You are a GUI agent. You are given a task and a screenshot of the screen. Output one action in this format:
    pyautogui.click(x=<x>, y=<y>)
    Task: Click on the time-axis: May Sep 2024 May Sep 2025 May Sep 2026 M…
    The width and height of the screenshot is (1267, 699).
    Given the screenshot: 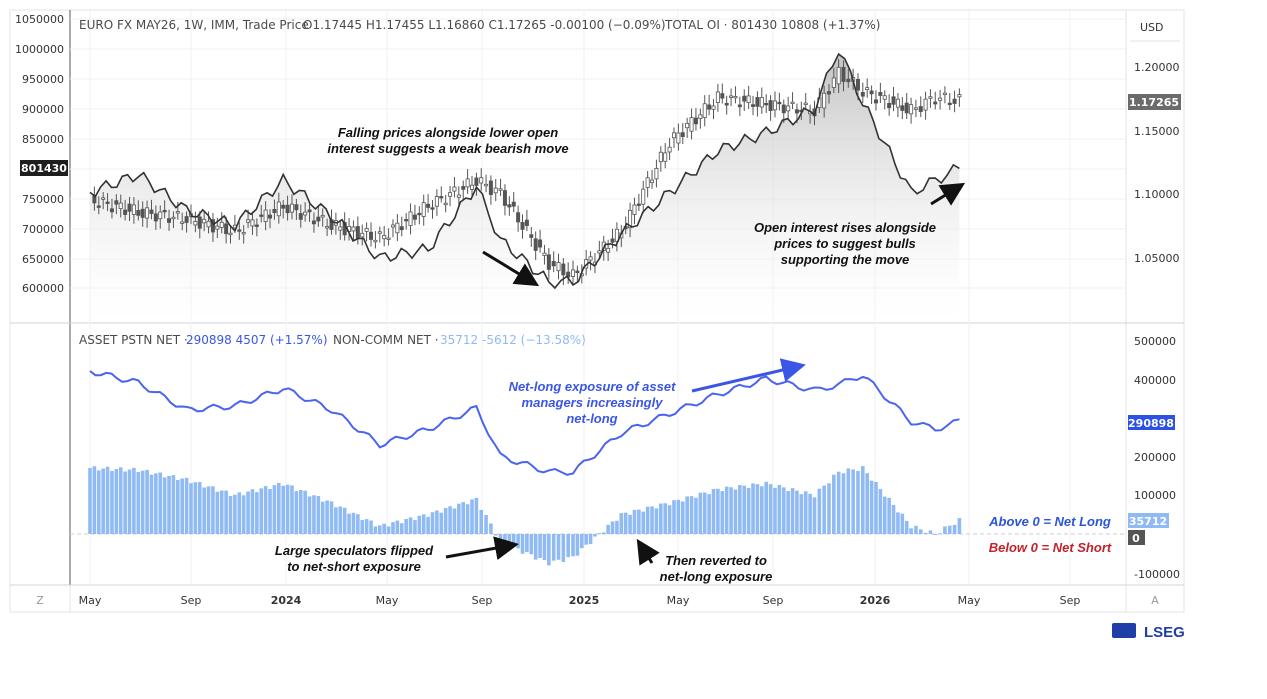 What is the action you would take?
    pyautogui.click(x=580, y=600)
    